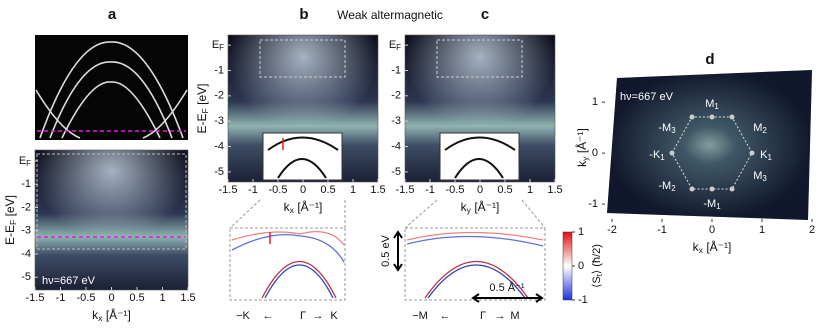 This screenshot has width=830, height=329. I want to click on arrow-heads, so click(398, 251).